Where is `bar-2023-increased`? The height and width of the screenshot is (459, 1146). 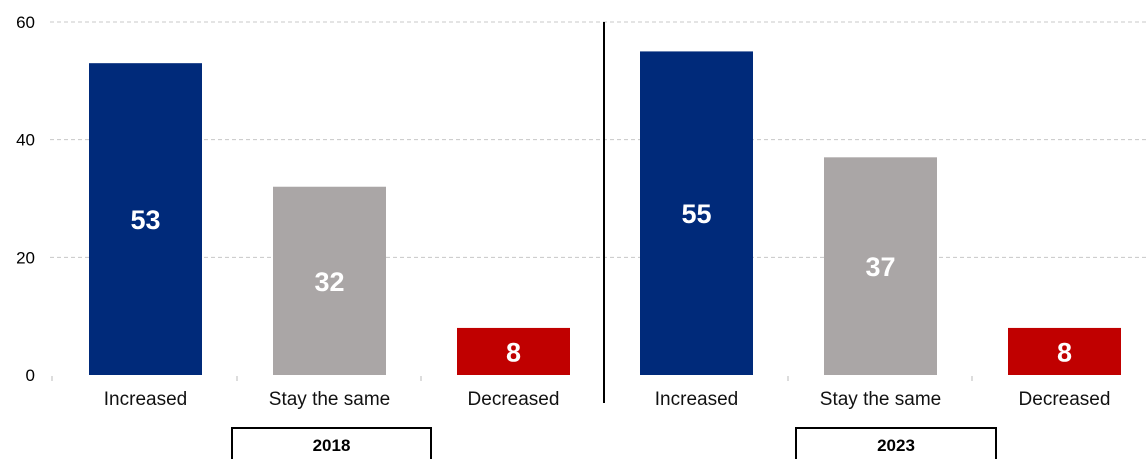 bar-2023-increased is located at coordinates (696, 213).